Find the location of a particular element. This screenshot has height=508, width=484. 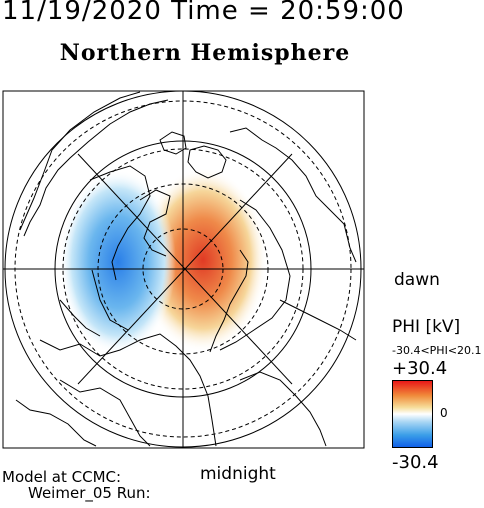

positive-potential-cell is located at coordinates (203, 260).